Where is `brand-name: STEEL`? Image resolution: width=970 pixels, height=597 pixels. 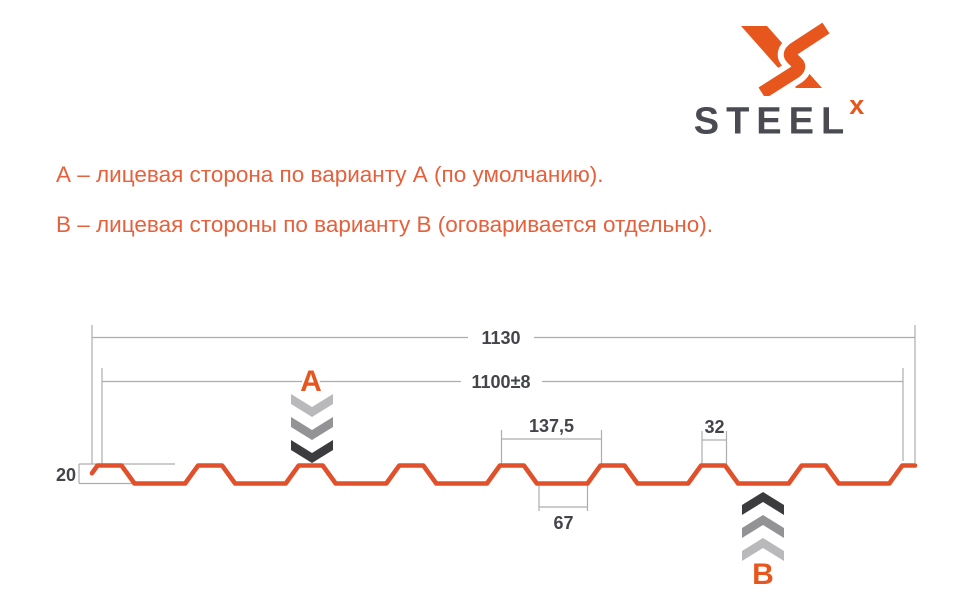
brand-name: STEEL is located at coordinates (772, 121).